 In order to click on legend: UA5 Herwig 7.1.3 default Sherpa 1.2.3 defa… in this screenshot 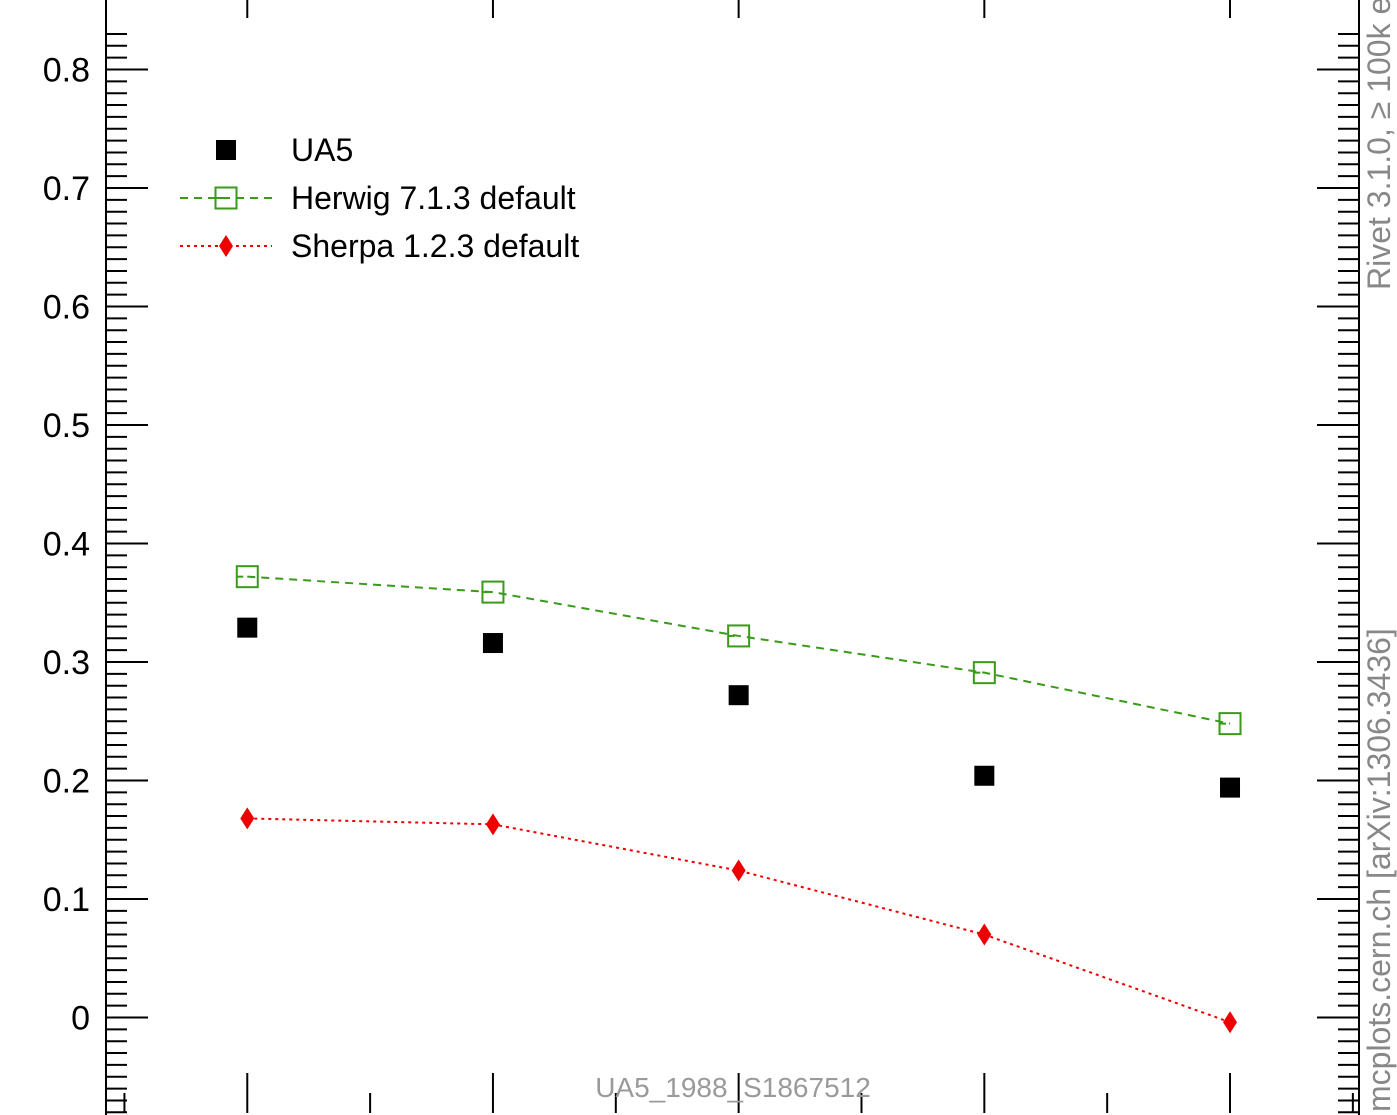, I will do `click(379, 198)`.